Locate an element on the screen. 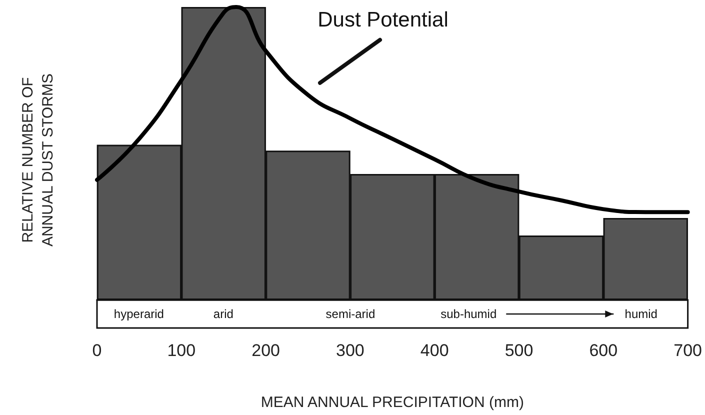 The width and height of the screenshot is (705, 415). x-tick-label: 600 is located at coordinates (603, 350).